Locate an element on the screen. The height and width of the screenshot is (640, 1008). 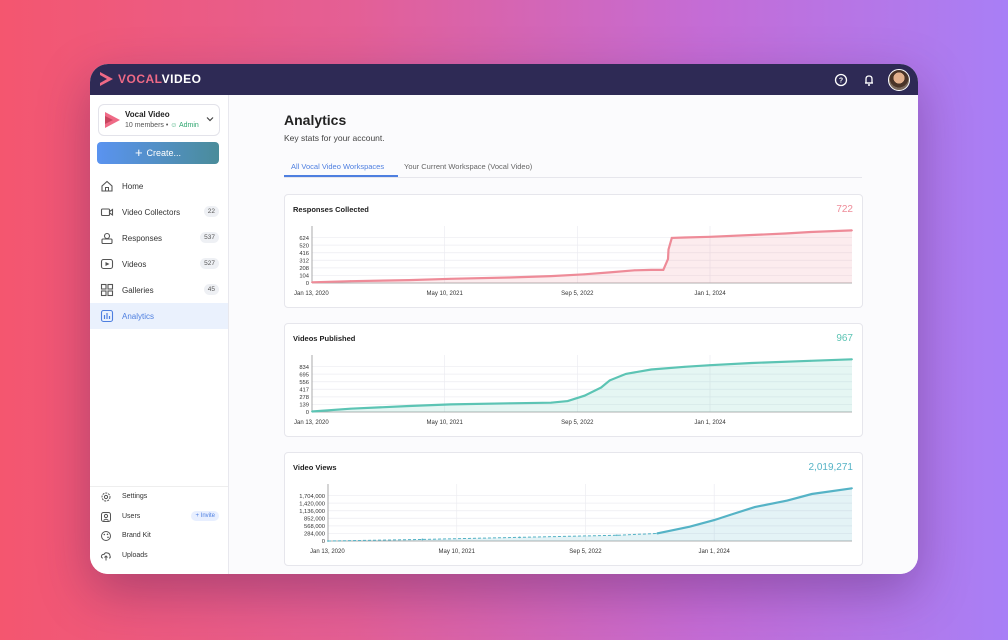
chevron-down-icon is located at coordinates (210, 119).